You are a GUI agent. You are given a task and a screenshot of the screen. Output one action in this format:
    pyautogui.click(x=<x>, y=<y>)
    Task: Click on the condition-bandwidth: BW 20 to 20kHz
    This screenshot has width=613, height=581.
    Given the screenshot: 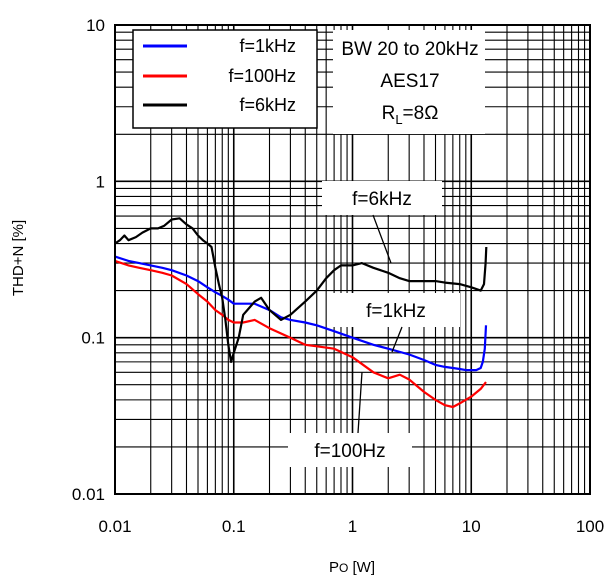 What is the action you would take?
    pyautogui.click(x=409, y=49)
    